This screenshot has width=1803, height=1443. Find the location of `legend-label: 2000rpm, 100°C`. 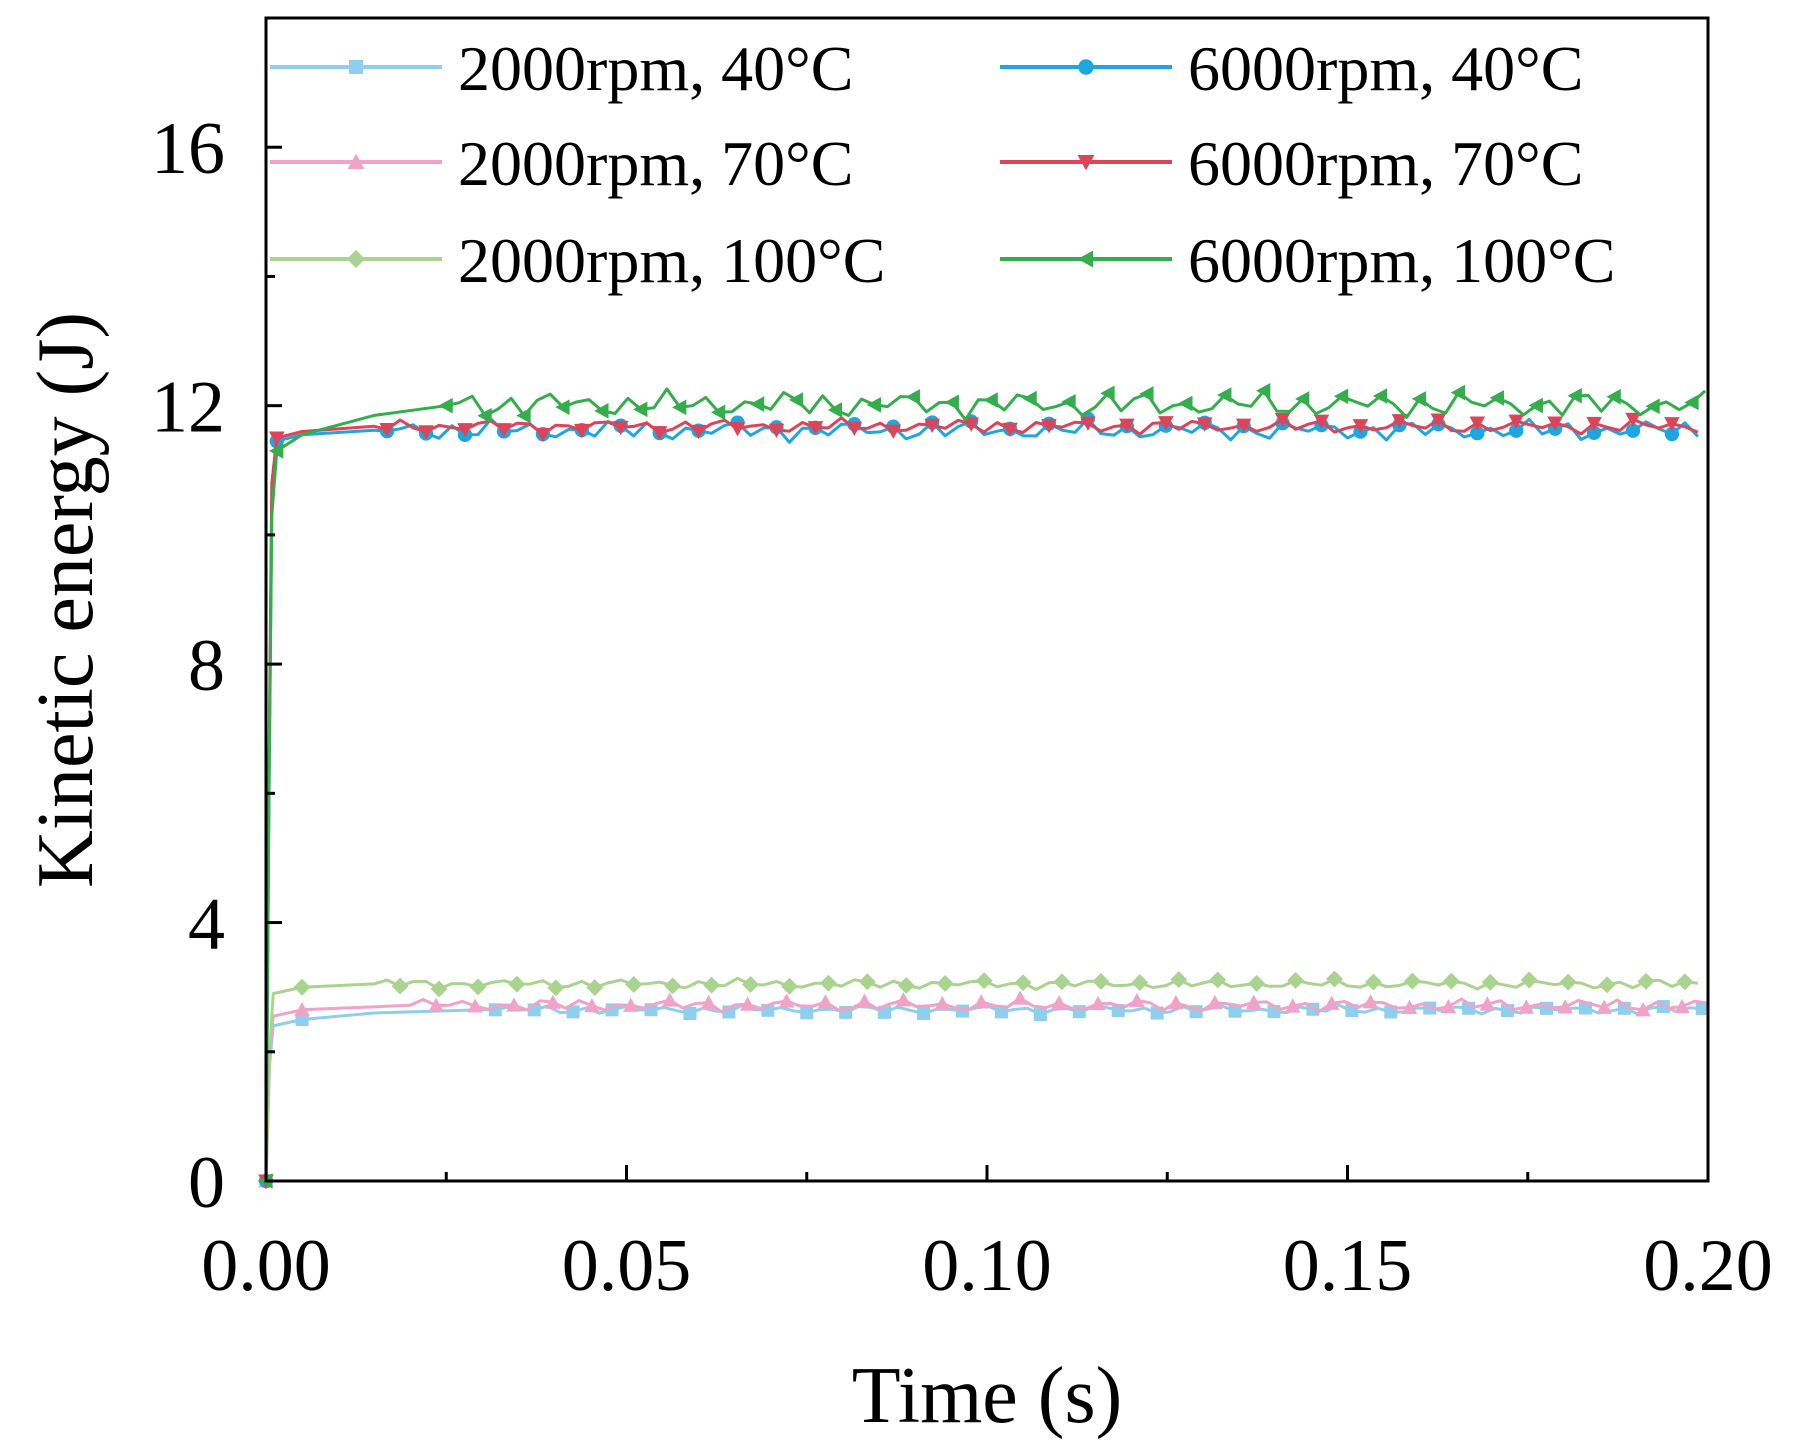

legend-label: 2000rpm, 100°C is located at coordinates (671, 260).